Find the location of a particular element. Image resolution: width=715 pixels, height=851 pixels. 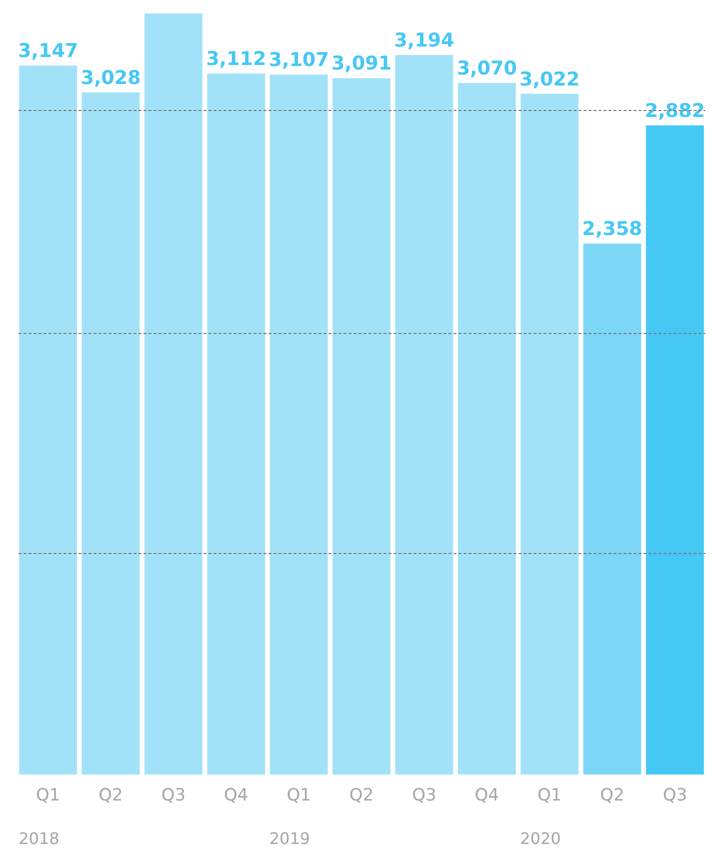

text: 2019 is located at coordinates (289, 838).